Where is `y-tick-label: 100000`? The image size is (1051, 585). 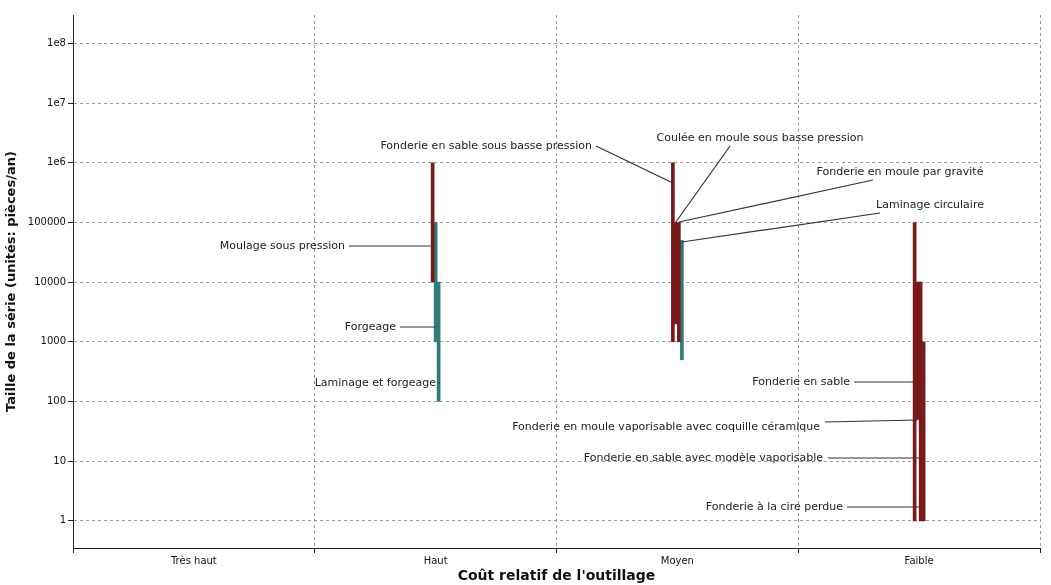 y-tick-label: 100000 is located at coordinates (46, 222).